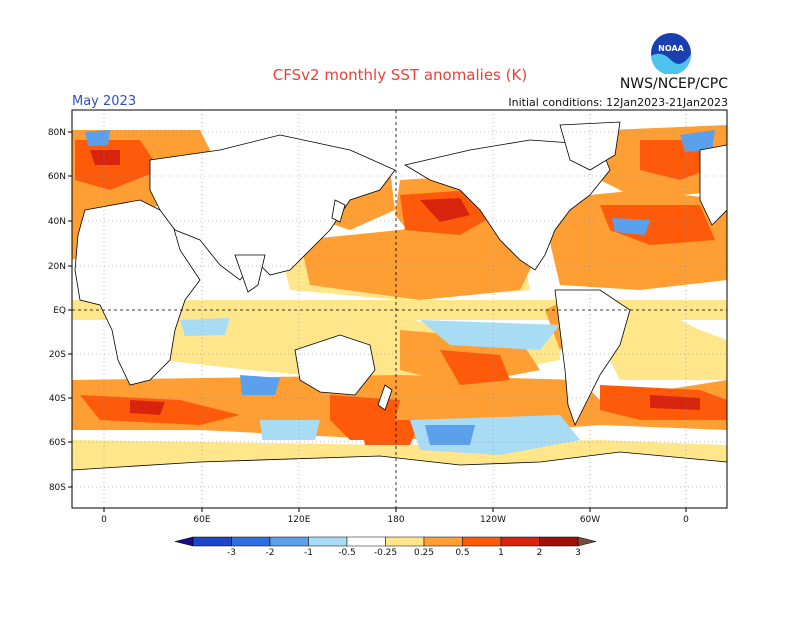 This screenshot has height=618, width=800. Describe the element at coordinates (493, 520) in the screenshot. I see `lon-label: 120W` at that location.